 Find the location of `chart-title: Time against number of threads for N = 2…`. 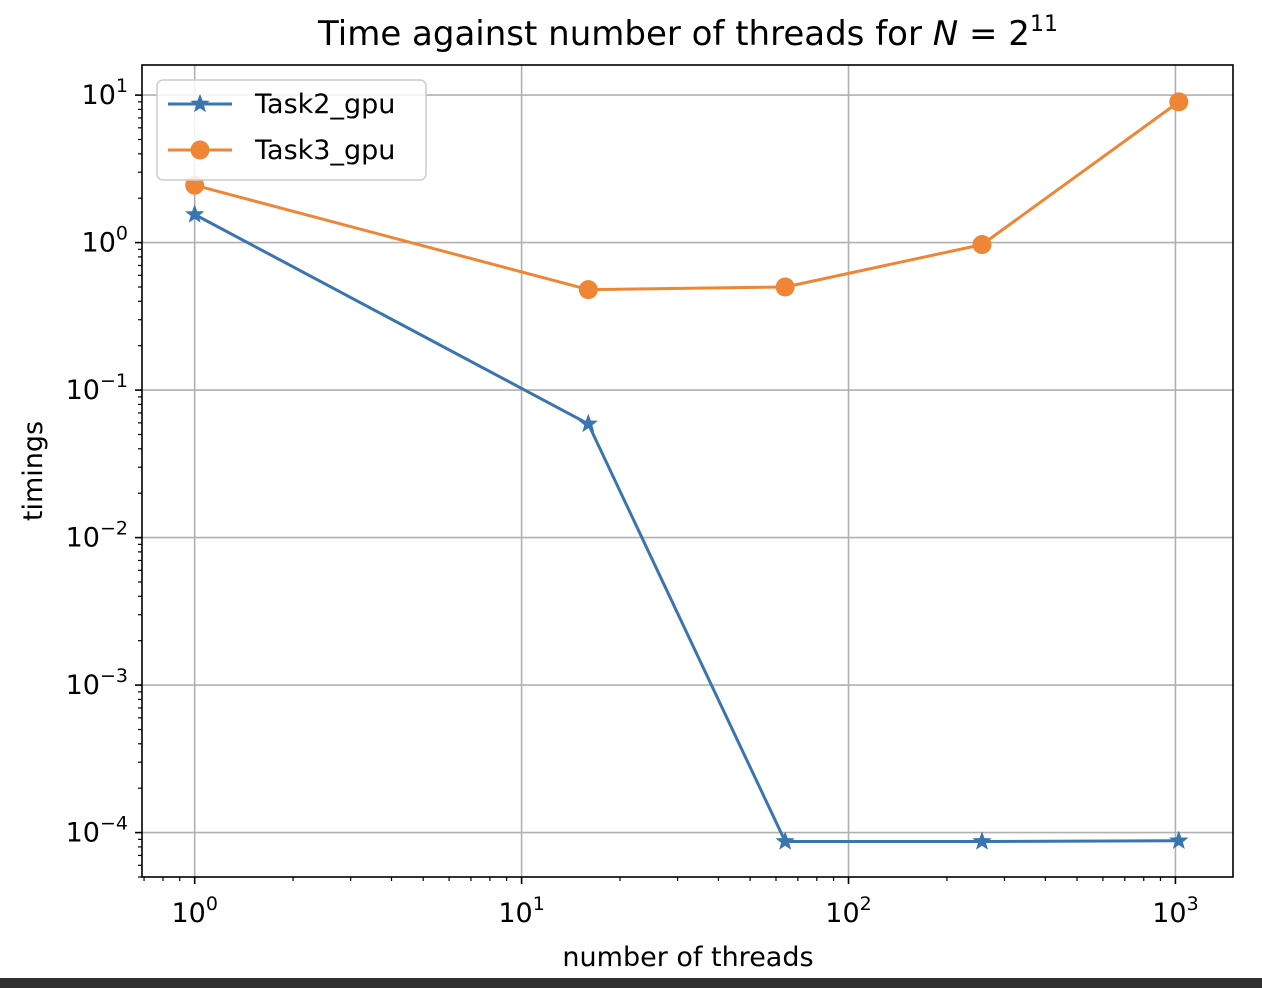

chart-title: Time against number of threads for N = 2… is located at coordinates (687, 33).